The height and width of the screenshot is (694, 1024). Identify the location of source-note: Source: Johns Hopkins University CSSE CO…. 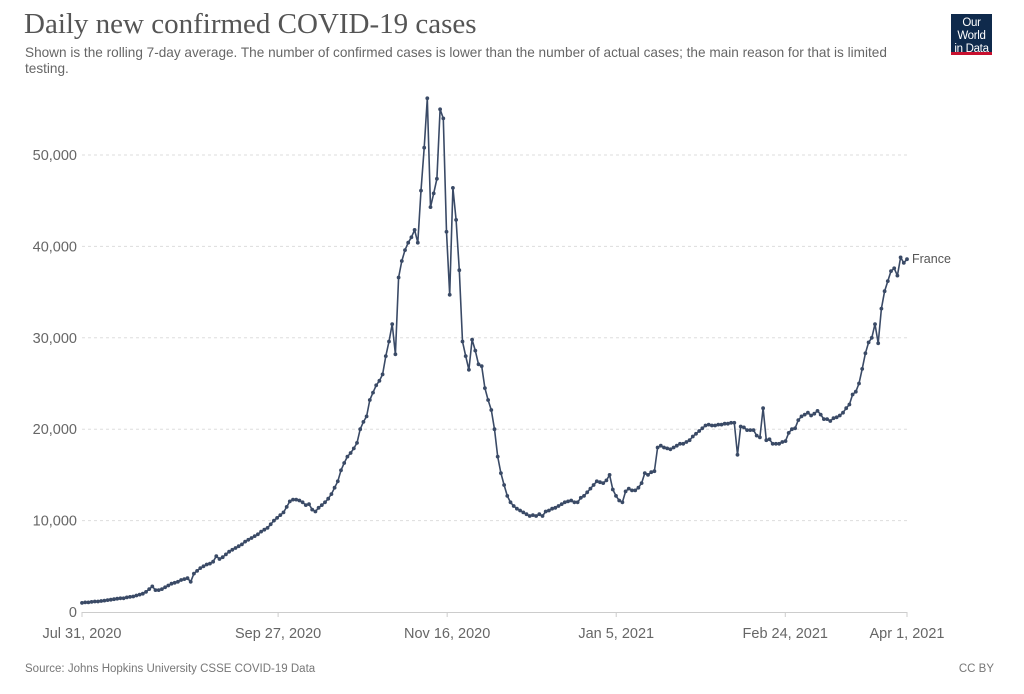
(170, 669).